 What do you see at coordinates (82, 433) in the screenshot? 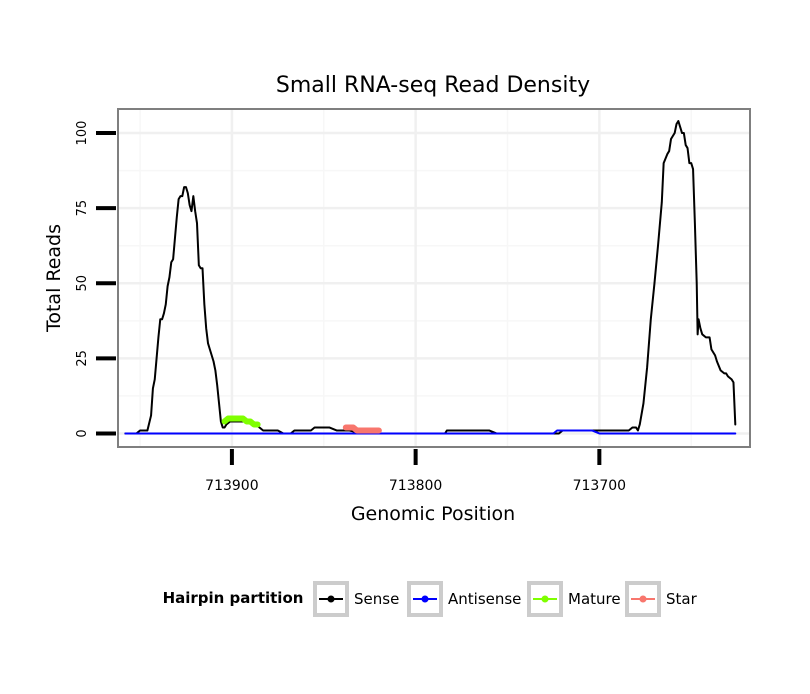
I see `y-tick-label: 0` at bounding box center [82, 433].